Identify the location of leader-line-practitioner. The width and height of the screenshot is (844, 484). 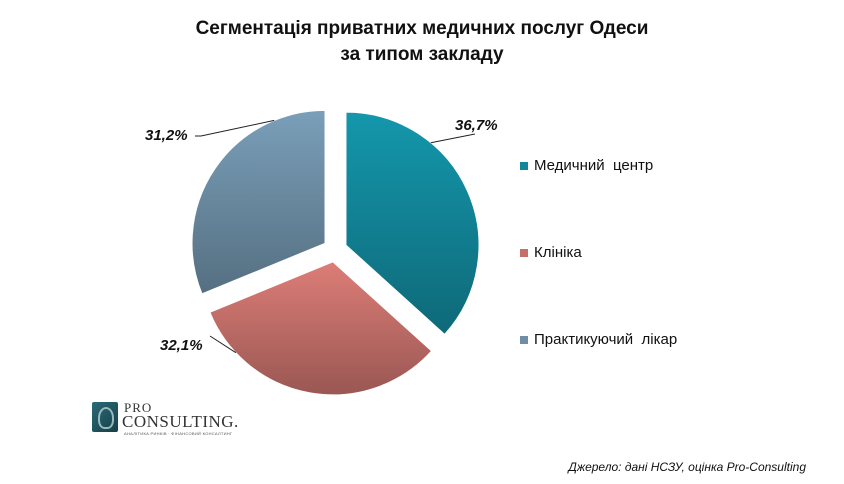
(235, 128).